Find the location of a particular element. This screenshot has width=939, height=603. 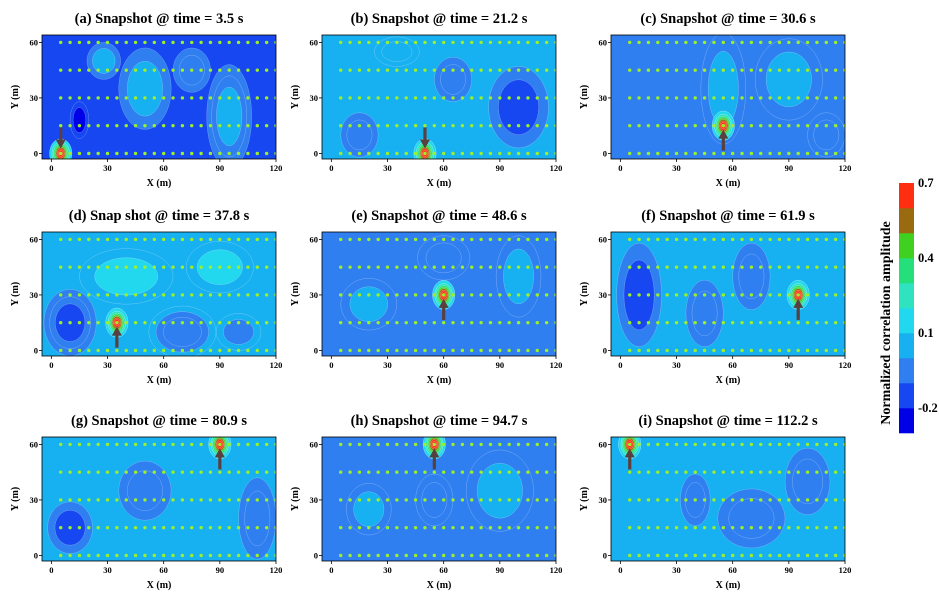

receiver-grid is located at coordinates (736, 500).